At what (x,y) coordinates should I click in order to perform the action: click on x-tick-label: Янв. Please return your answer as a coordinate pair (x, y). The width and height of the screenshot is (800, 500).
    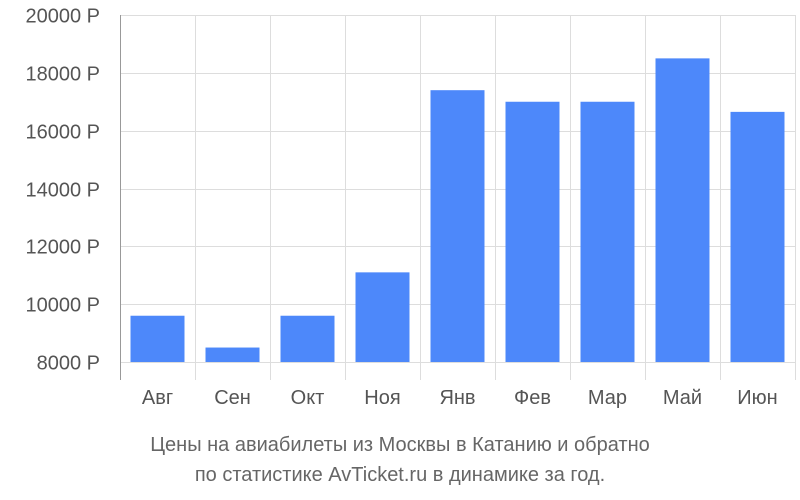
    Looking at the image, I should click on (457, 398).